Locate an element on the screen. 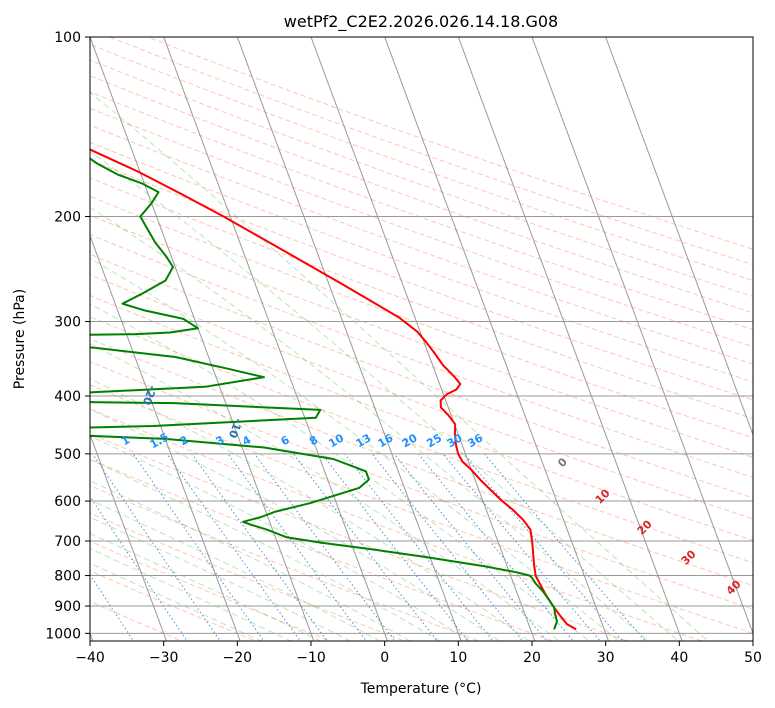 This screenshot has height=708, width=775. x-tick-label: 50 is located at coordinates (753, 658).